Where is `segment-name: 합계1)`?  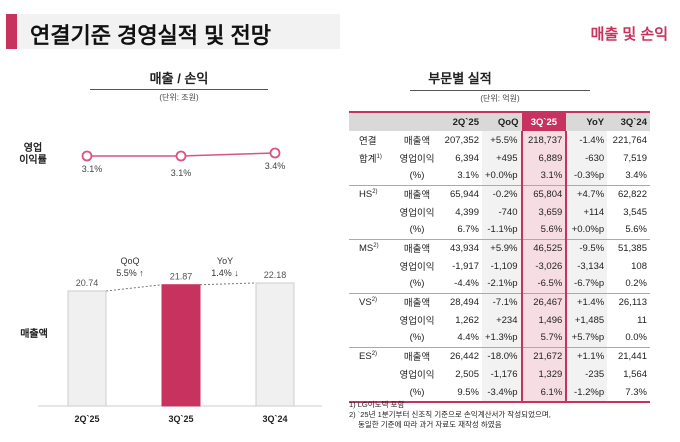
segment-name: 합계1) is located at coordinates (370, 158).